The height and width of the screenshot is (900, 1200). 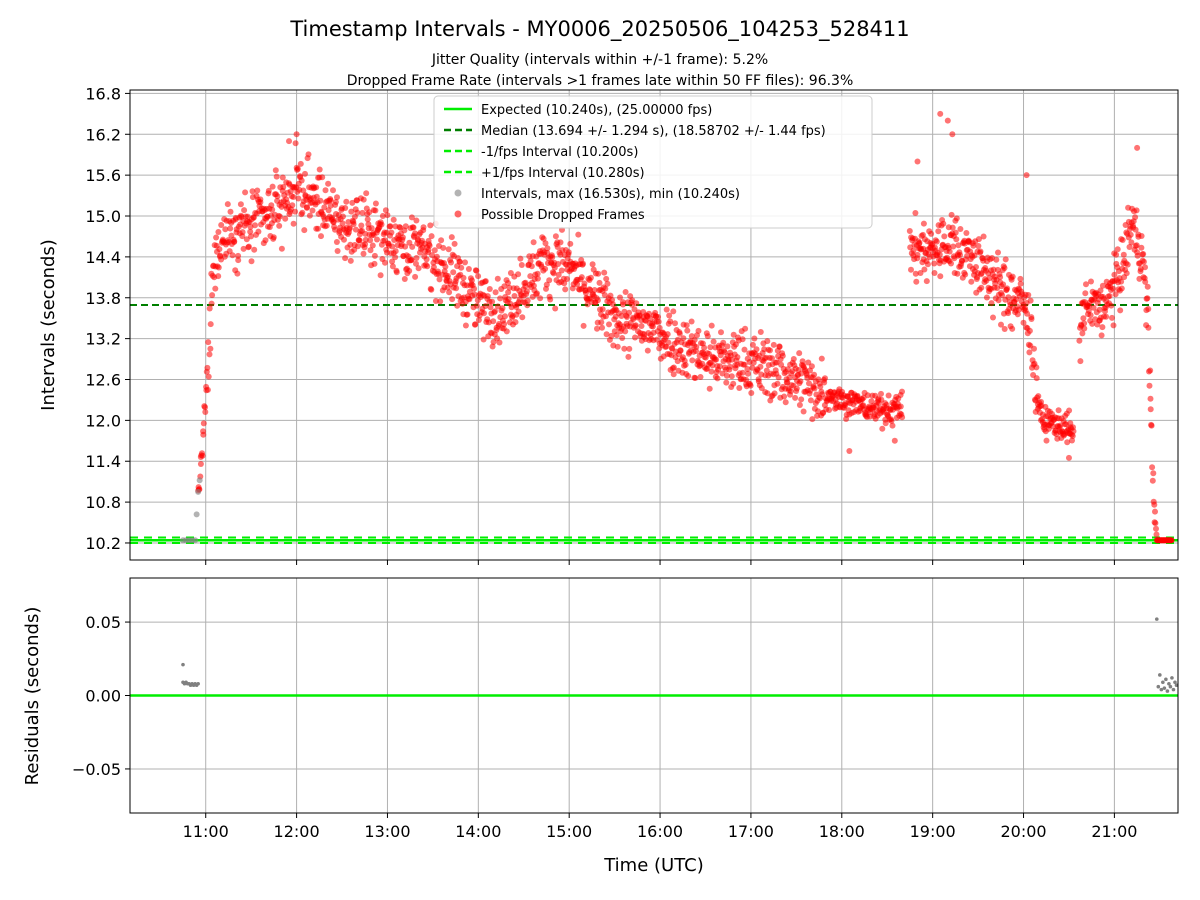 What do you see at coordinates (387, 831) in the screenshot?
I see `x-tick-label: 13:00` at bounding box center [387, 831].